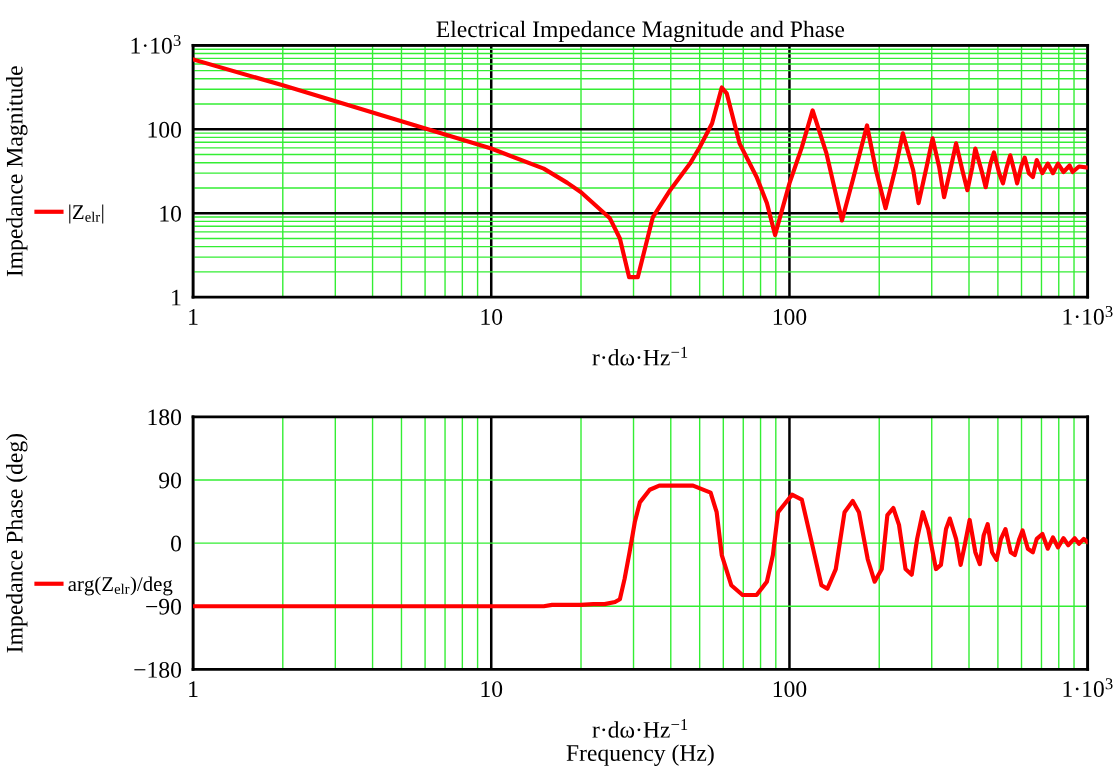 This screenshot has width=1119, height=782. I want to click on y-axis-title: Impedance Phase (deg), so click(17, 543).